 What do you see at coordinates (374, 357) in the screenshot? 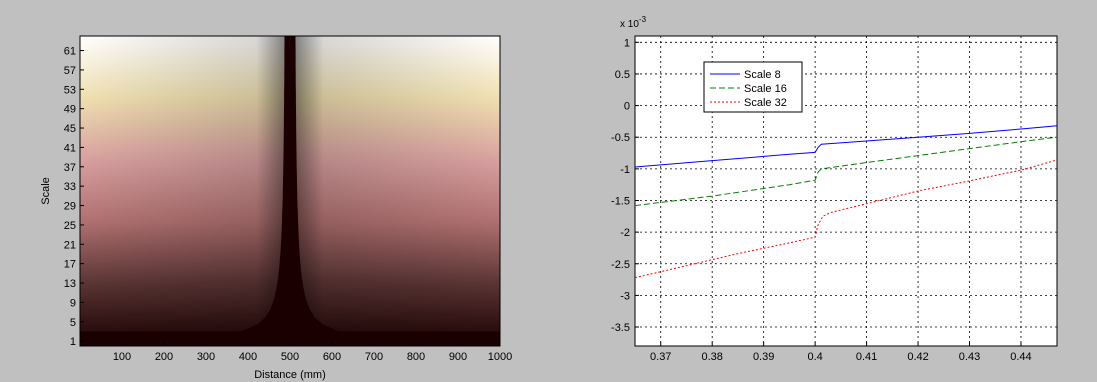
I see `heatmap-x-tick-label: 700` at bounding box center [374, 357].